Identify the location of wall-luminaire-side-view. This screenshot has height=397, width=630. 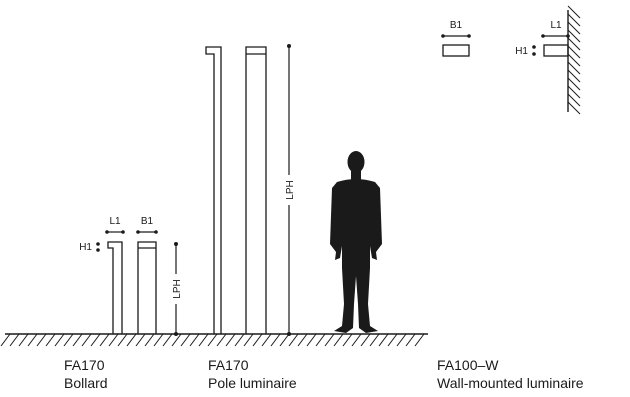
(556, 50).